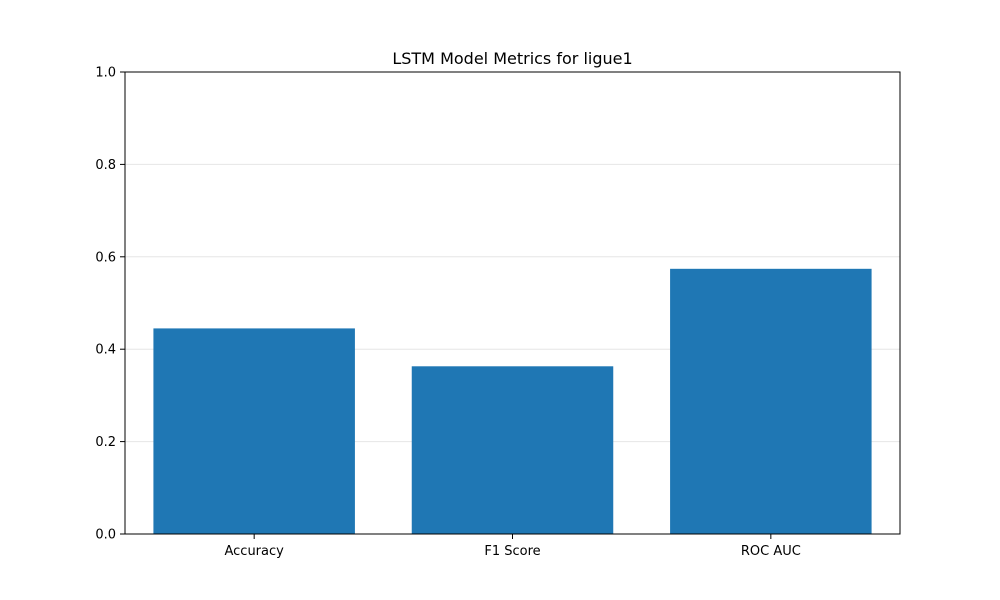 Image resolution: width=1000 pixels, height=600 pixels. I want to click on bar-f1-score, so click(512, 450).